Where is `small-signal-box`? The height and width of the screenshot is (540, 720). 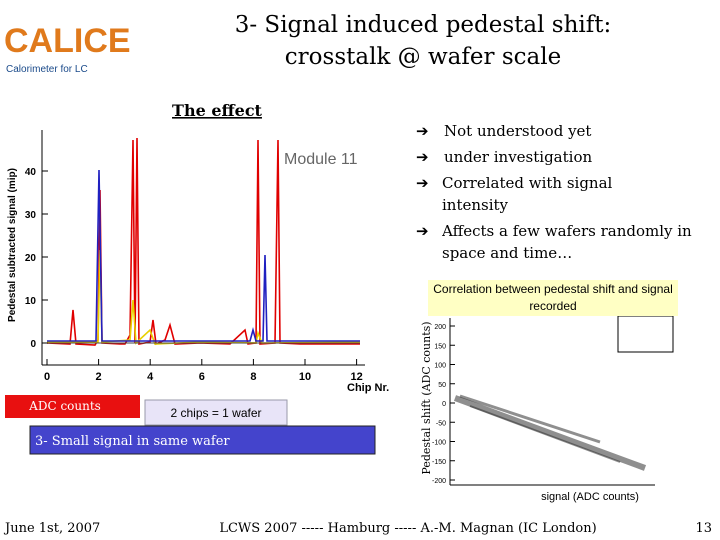
small-signal-box is located at coordinates (202, 440).